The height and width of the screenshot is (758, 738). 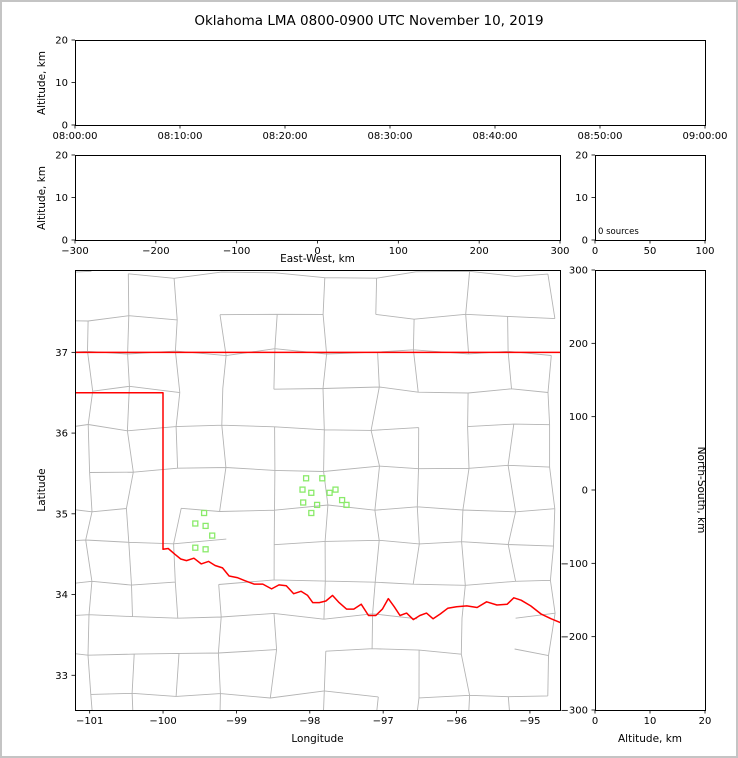 What do you see at coordinates (650, 198) in the screenshot?
I see `alt-histogram-plot-area` at bounding box center [650, 198].